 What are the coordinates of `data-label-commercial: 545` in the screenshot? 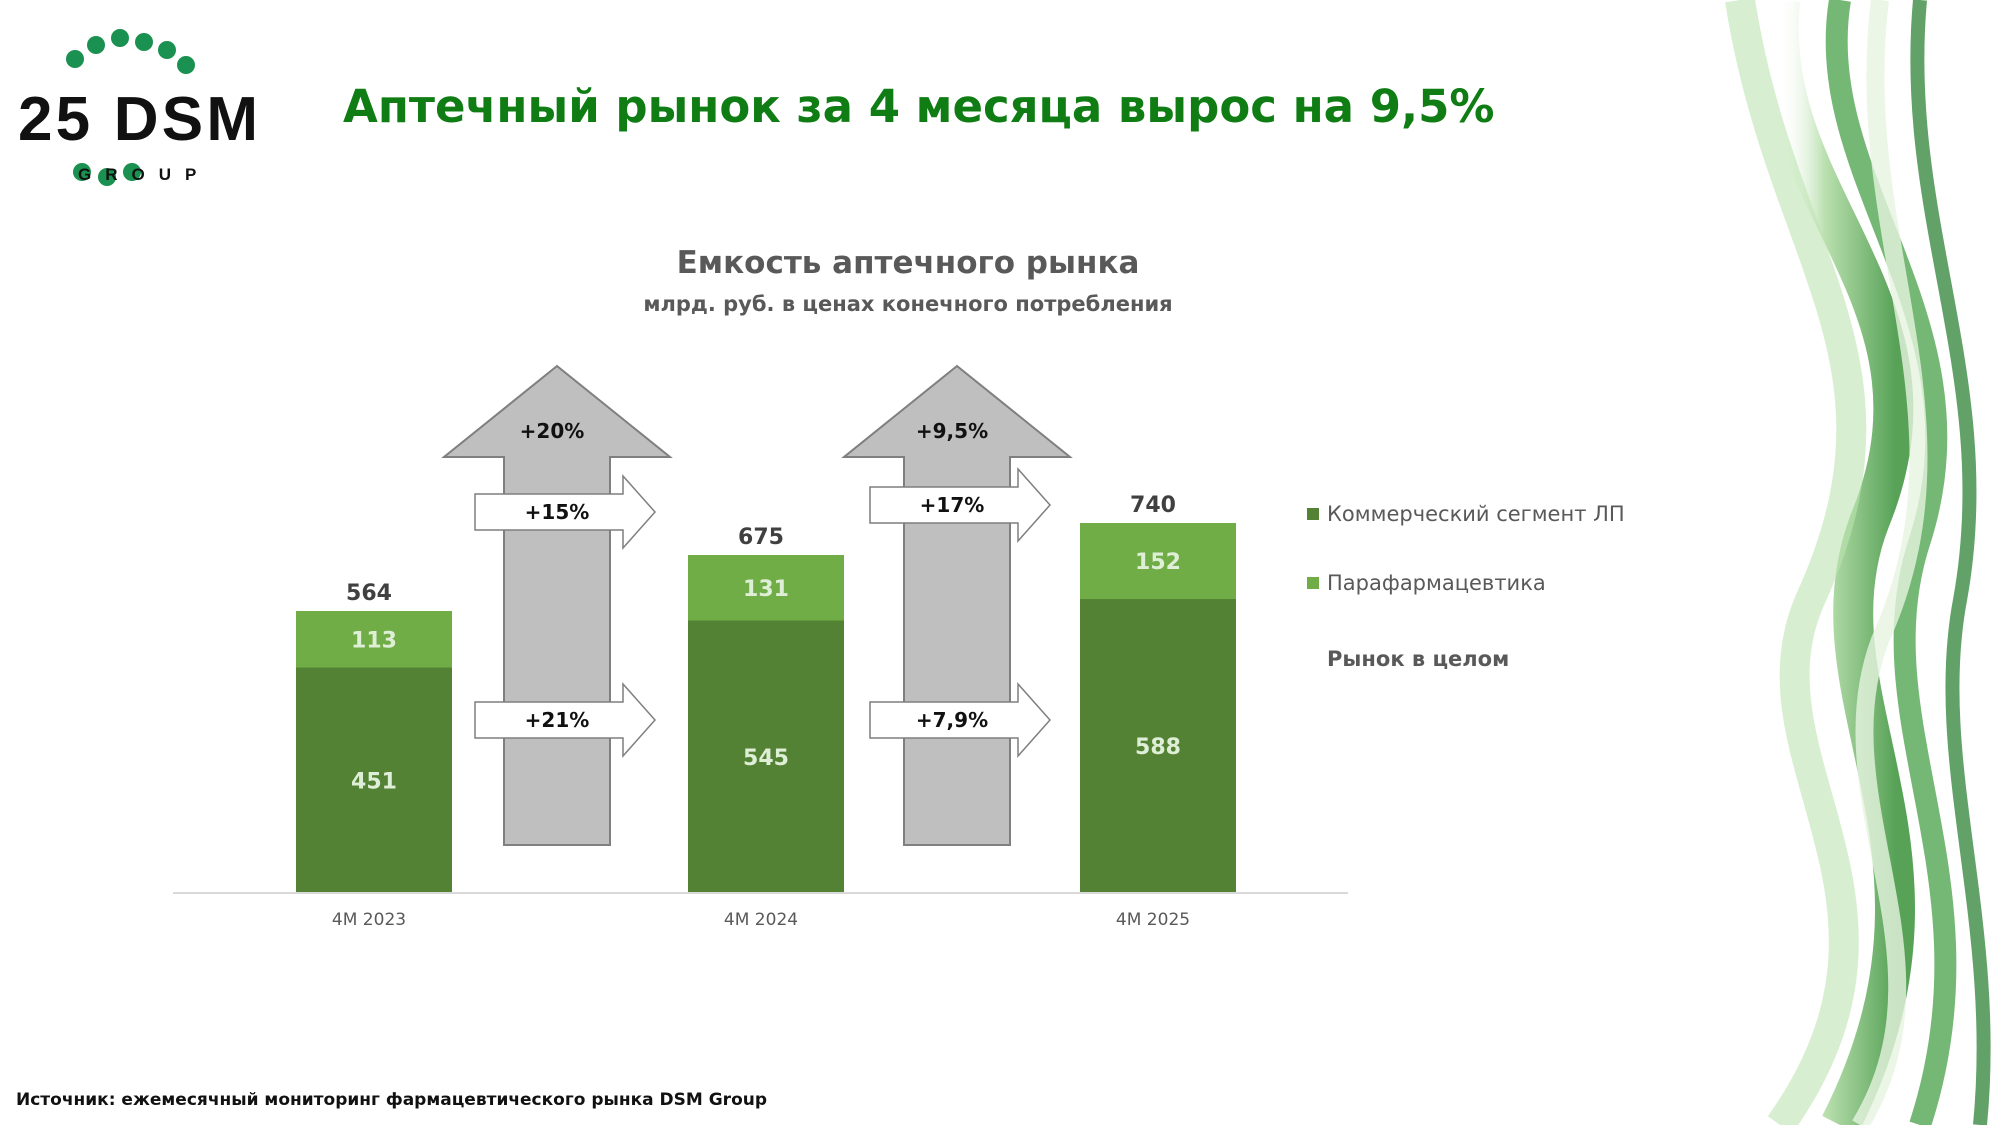 It's located at (766, 758).